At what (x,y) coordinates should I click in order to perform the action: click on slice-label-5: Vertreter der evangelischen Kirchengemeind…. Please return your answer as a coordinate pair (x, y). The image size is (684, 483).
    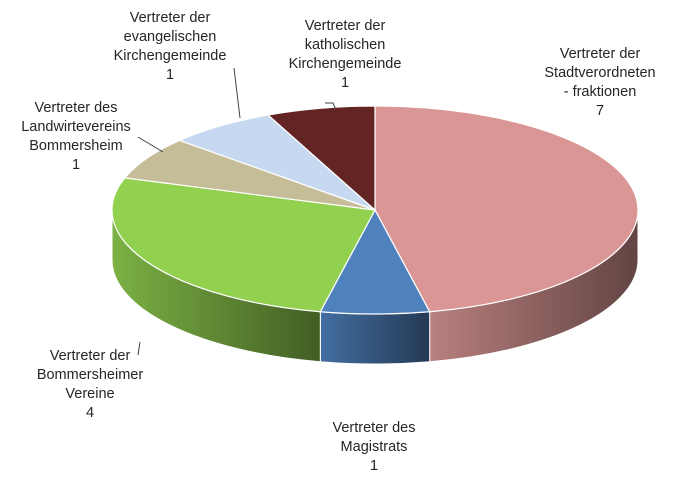
    Looking at the image, I should click on (170, 46).